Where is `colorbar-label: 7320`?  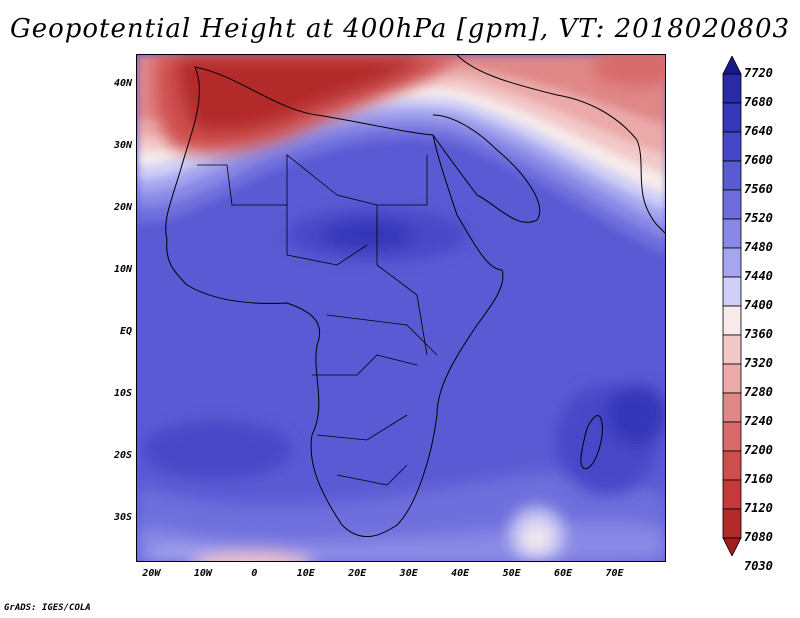
colorbar-label: 7320 is located at coordinates (758, 363).